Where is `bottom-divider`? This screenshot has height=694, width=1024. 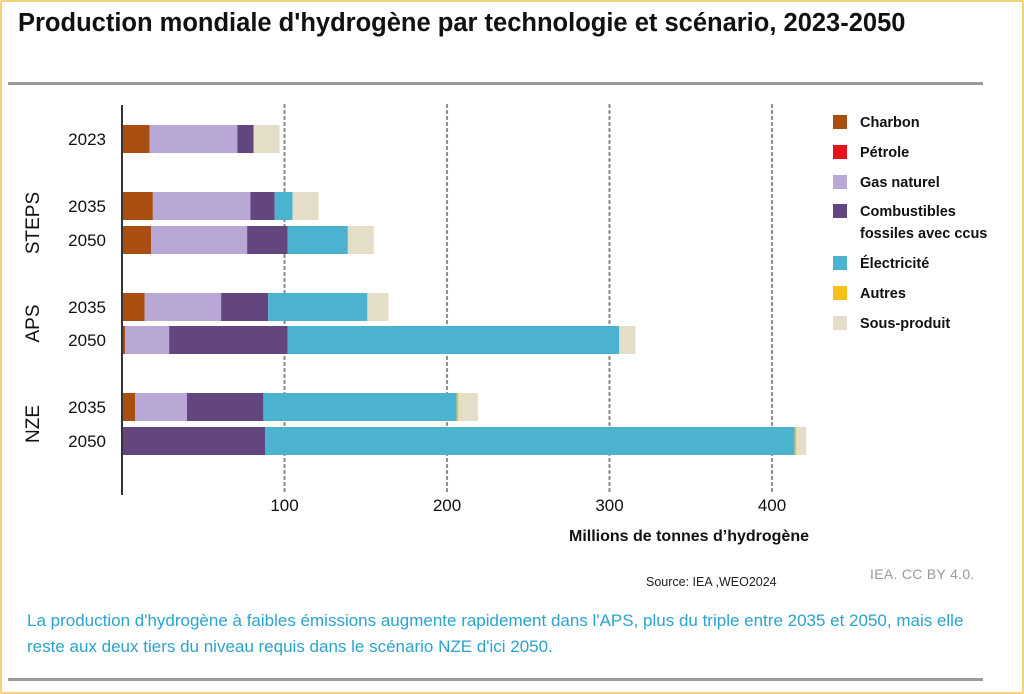
bottom-divider is located at coordinates (495, 679).